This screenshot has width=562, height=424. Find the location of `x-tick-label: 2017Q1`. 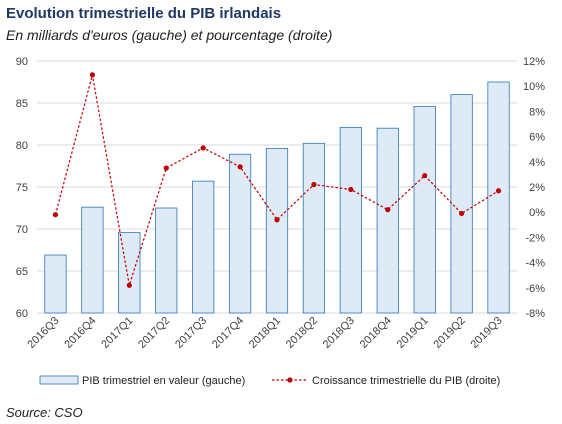

x-tick-label: 2017Q1 is located at coordinates (117, 333).